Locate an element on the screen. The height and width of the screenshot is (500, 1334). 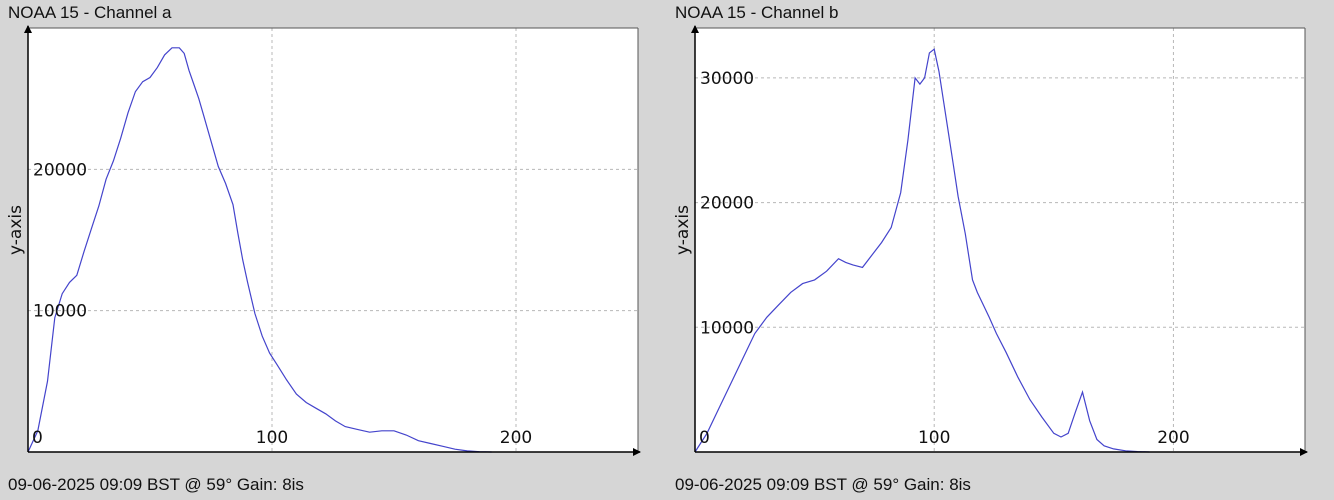
y-tick-label: 30000 is located at coordinates (727, 79).